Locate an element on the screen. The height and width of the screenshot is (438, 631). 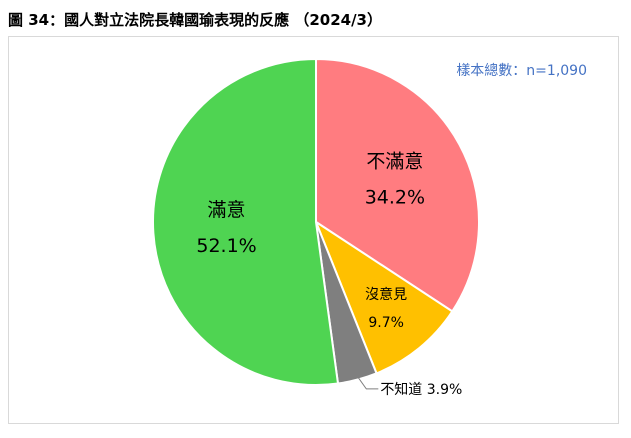
slice-label-1: 沒意見 is located at coordinates (386, 294).